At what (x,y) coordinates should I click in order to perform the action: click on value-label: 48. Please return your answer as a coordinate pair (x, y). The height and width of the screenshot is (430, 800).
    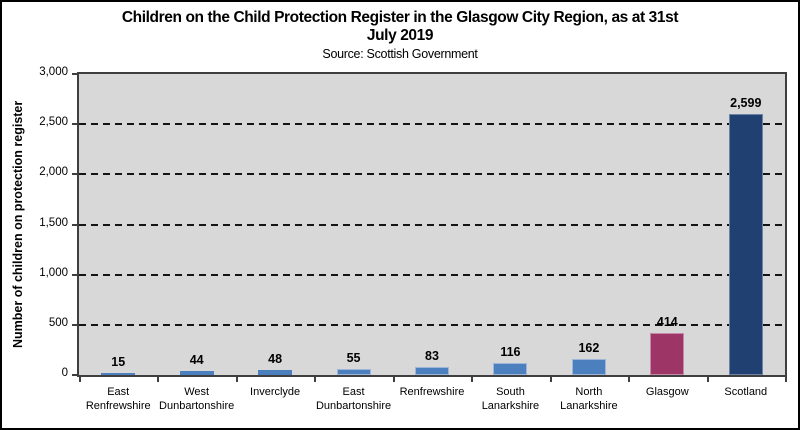
    Looking at the image, I should click on (275, 359).